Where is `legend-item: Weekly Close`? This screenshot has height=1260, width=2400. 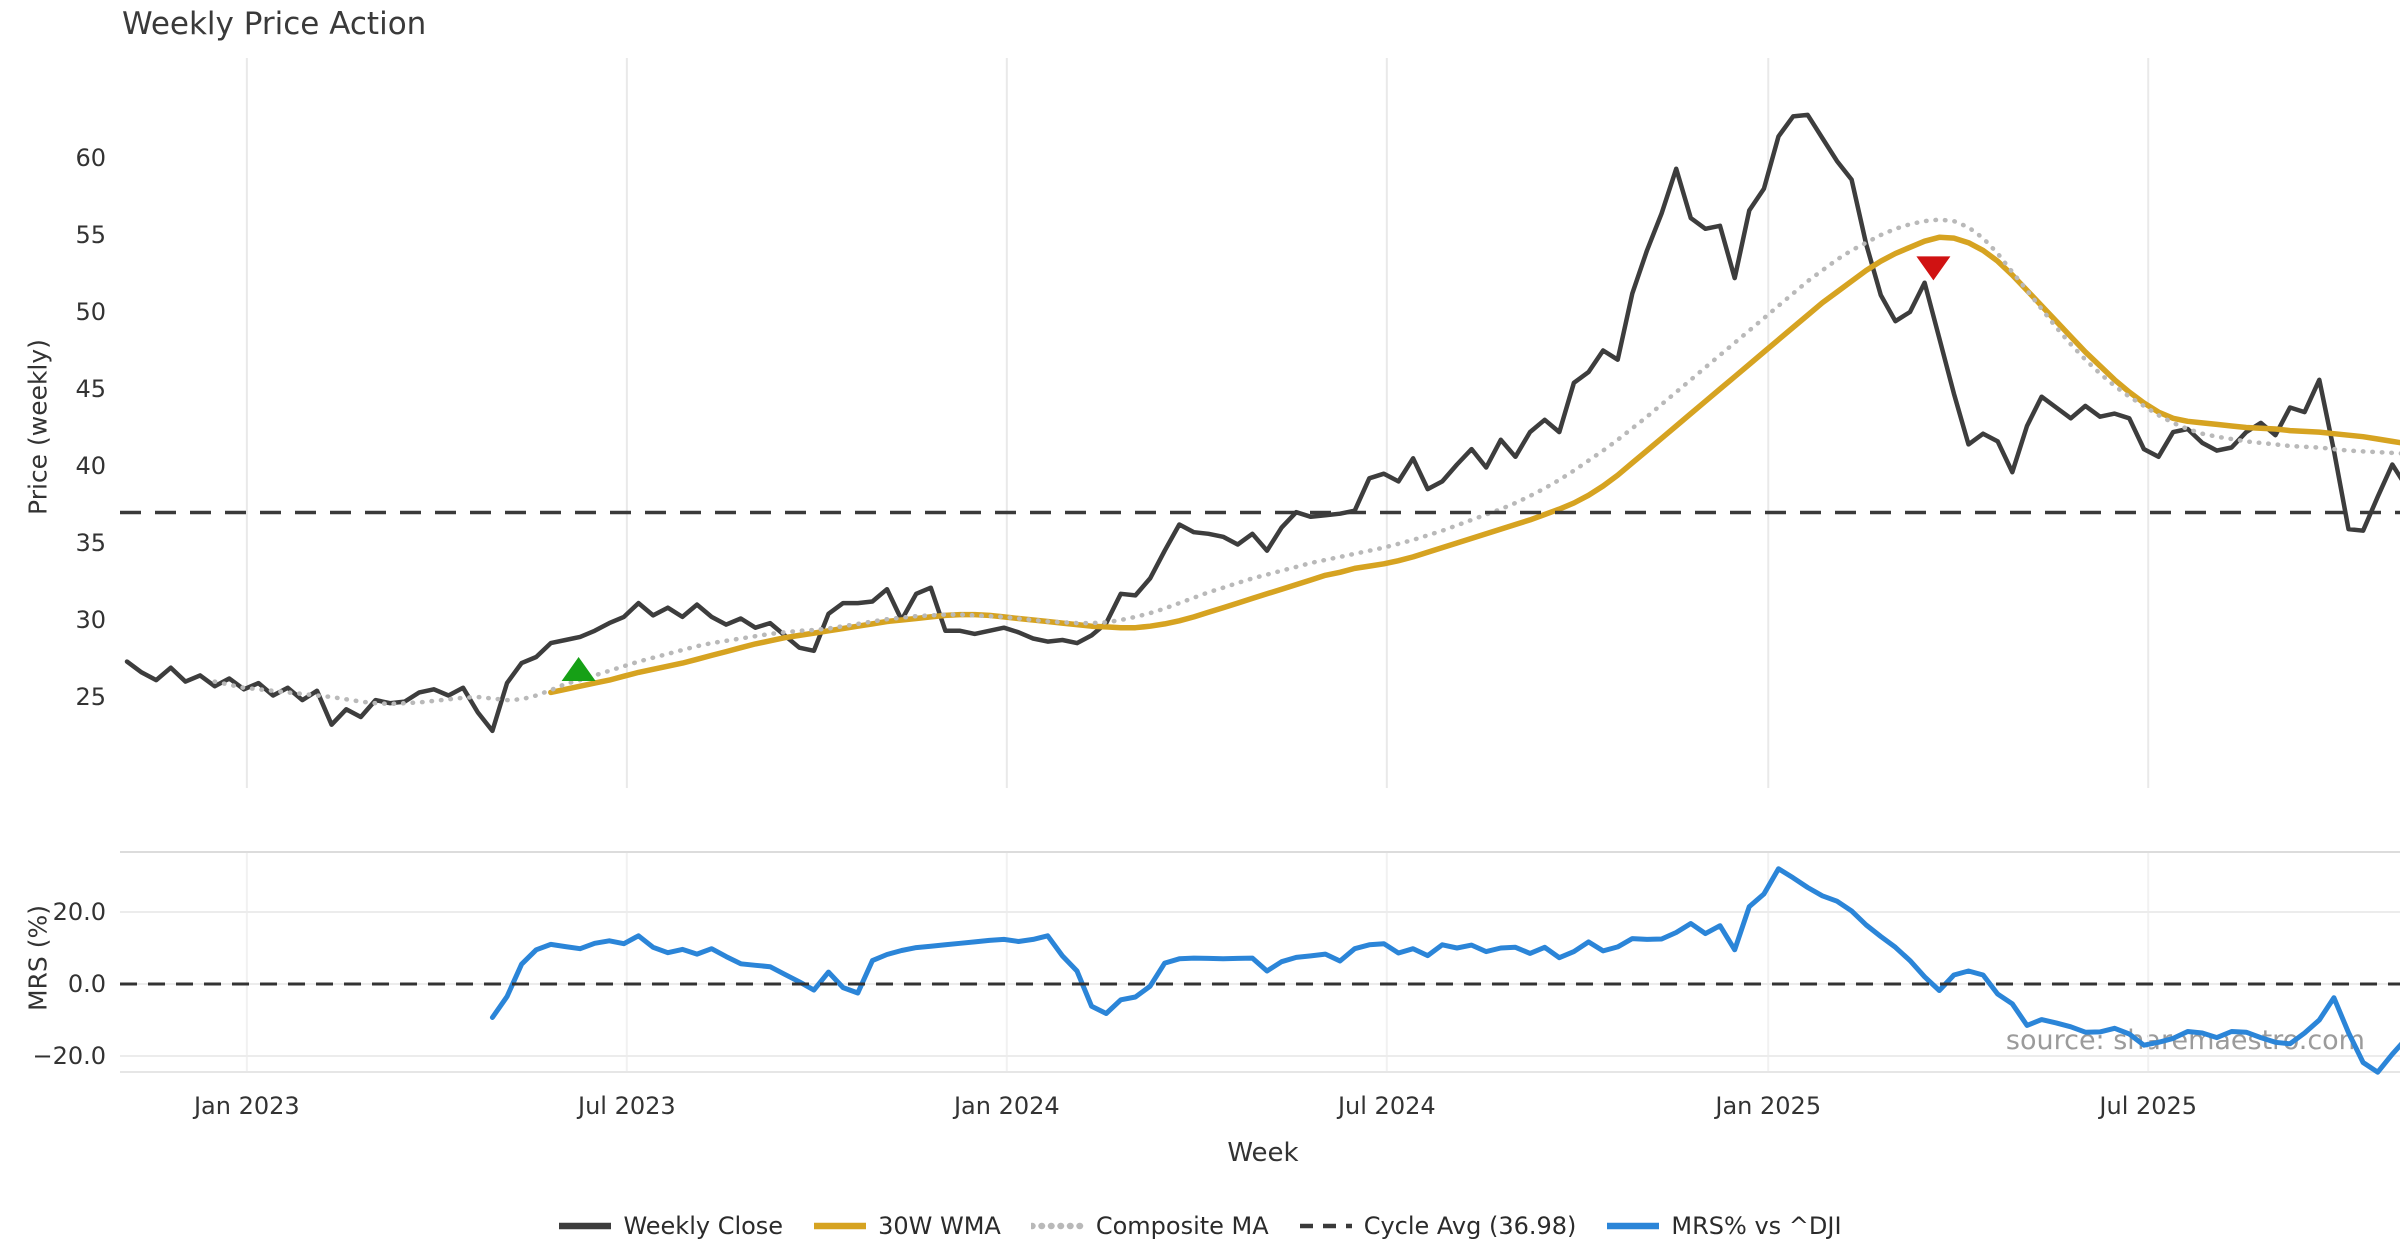 legend-item: Weekly Close is located at coordinates (670, 1226).